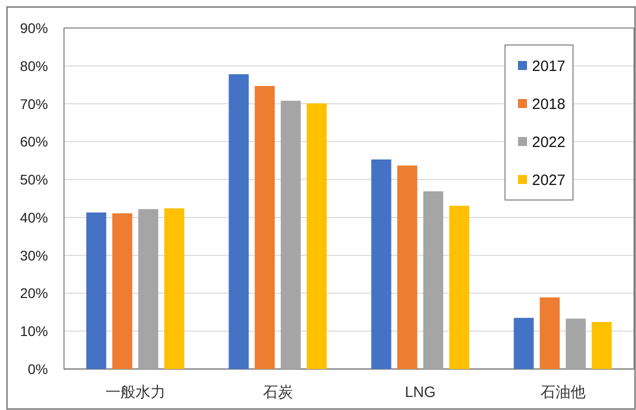 The height and width of the screenshot is (410, 636). What do you see at coordinates (34, 104) in the screenshot?
I see `y-tick-label: 70%` at bounding box center [34, 104].